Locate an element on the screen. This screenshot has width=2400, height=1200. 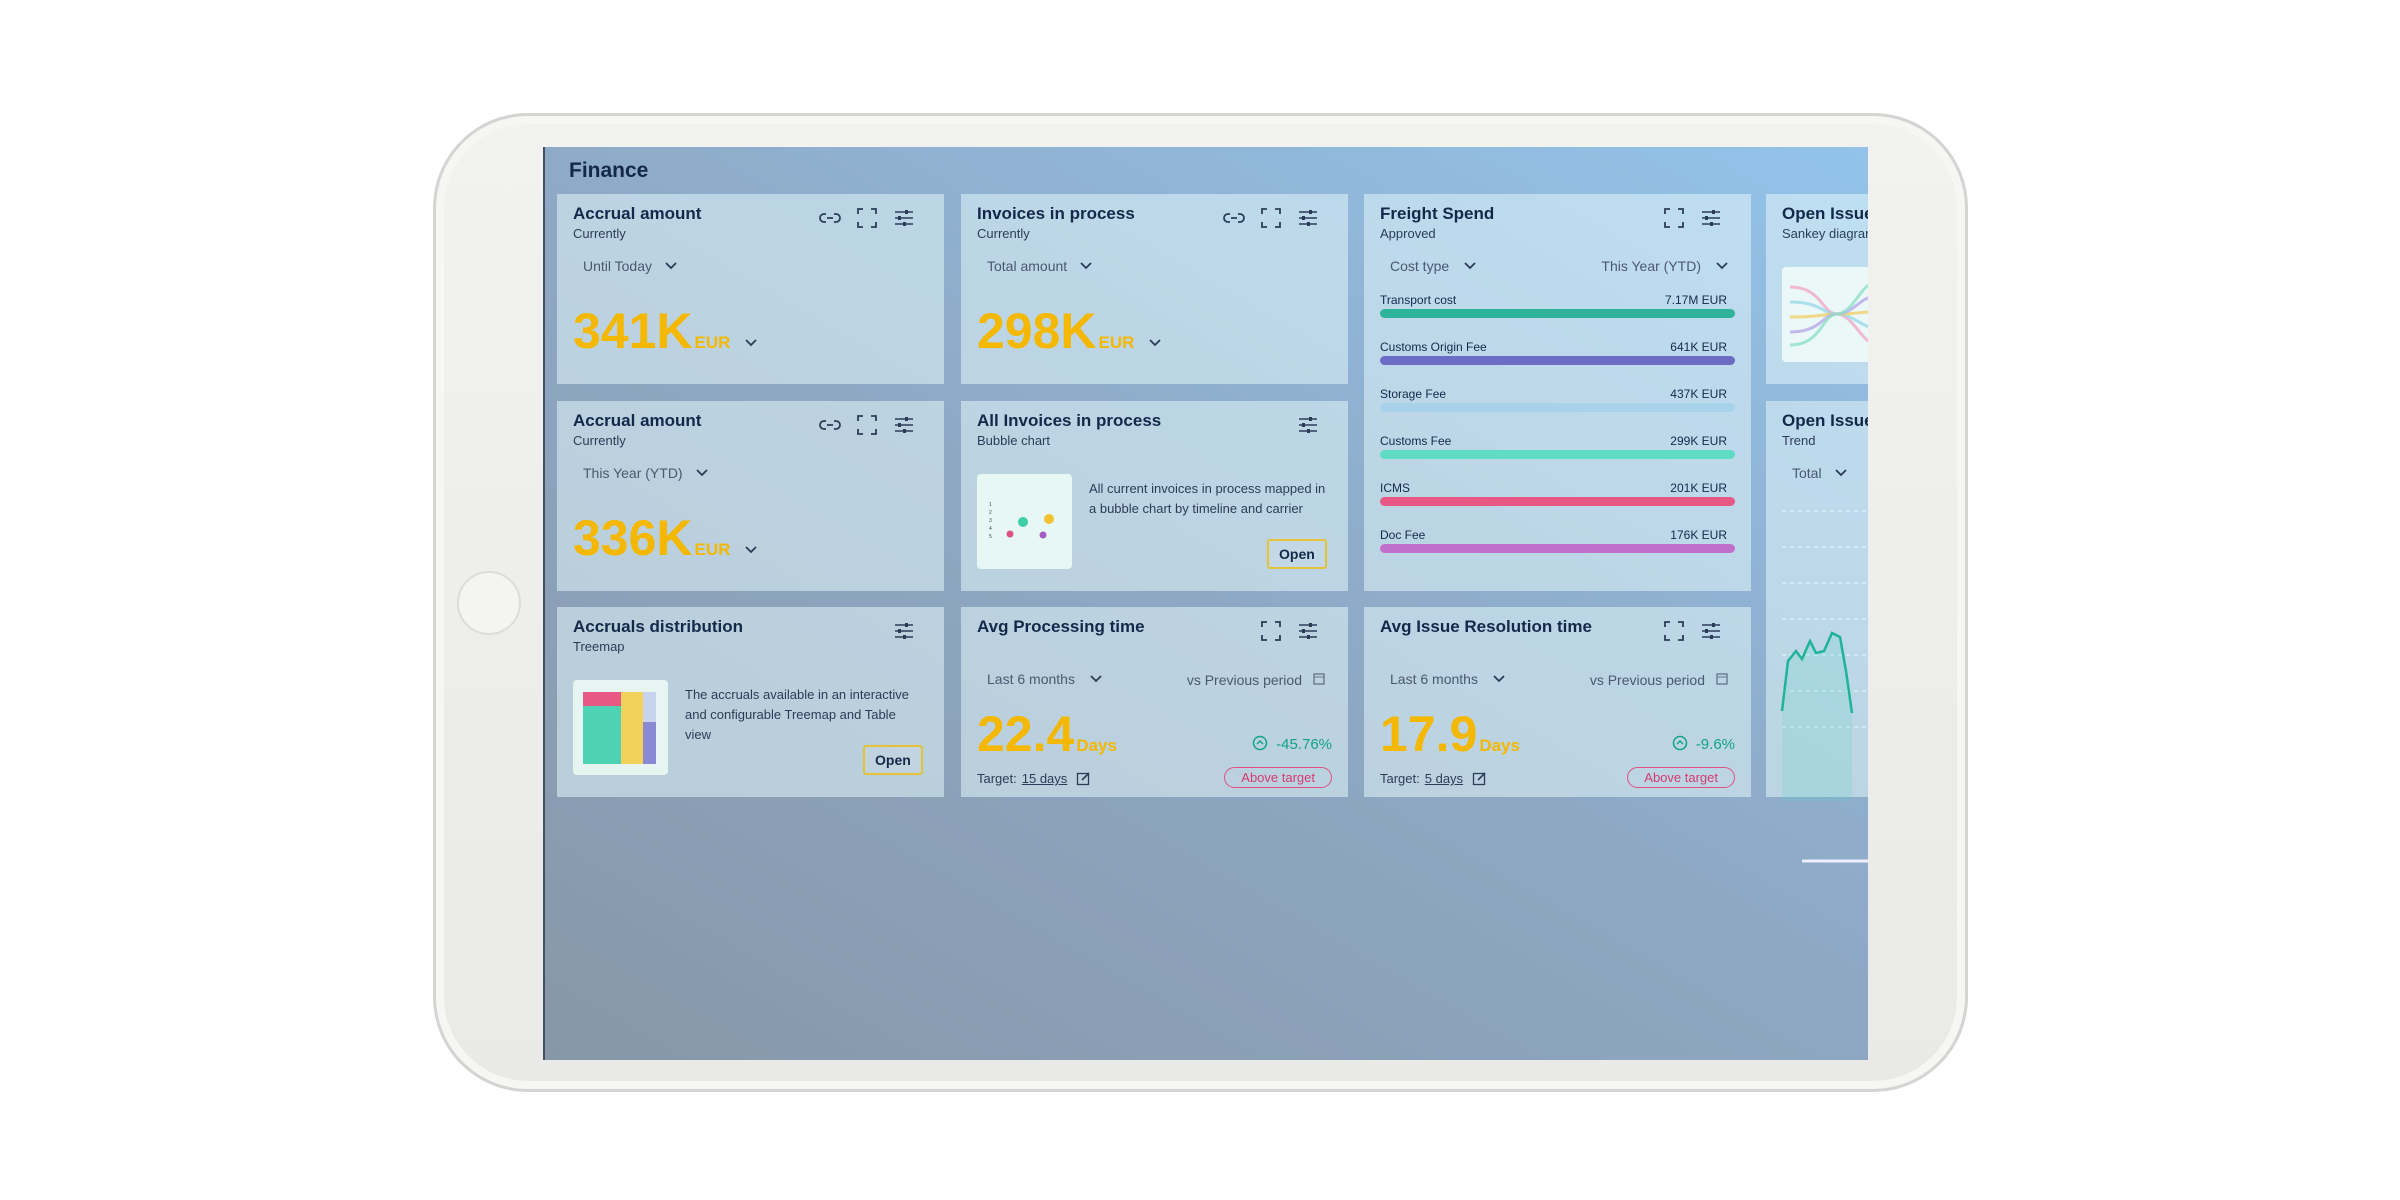
dropdown: Until Today is located at coordinates (630, 266).